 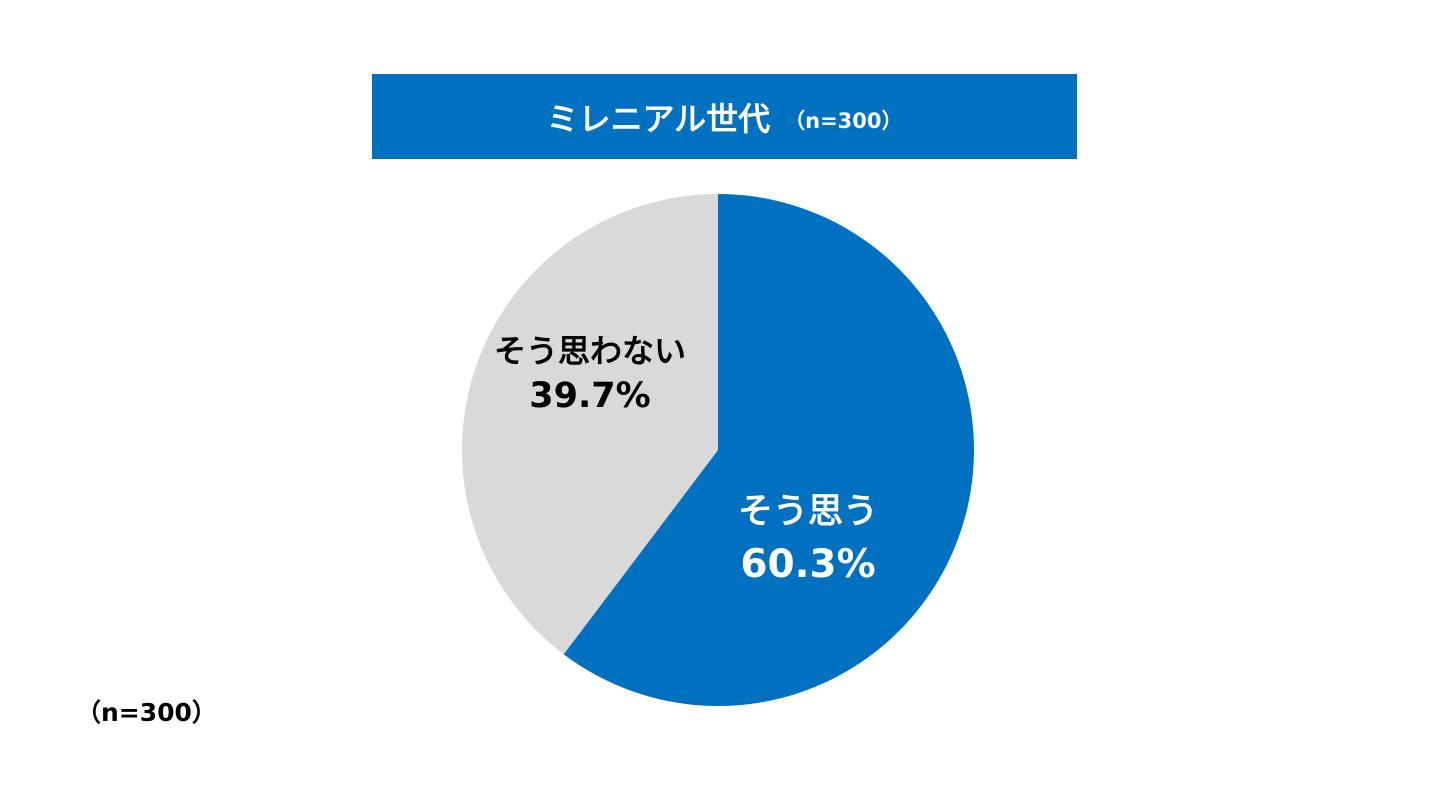 I want to click on pie-slice-disagree, so click(x=589, y=424).